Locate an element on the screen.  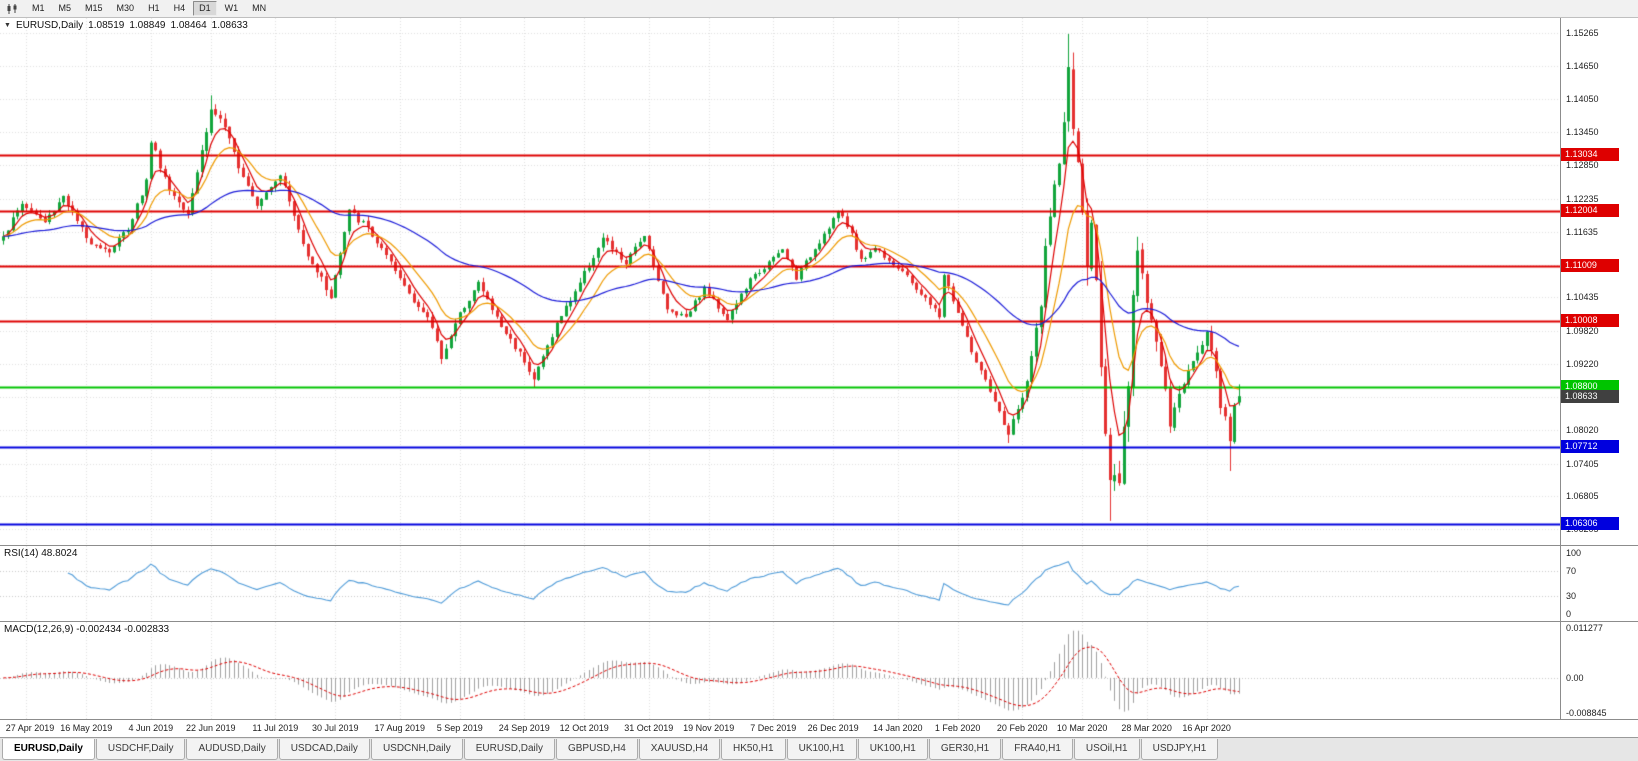
price-axis-tick: 1.15265 is located at coordinates (1582, 32).